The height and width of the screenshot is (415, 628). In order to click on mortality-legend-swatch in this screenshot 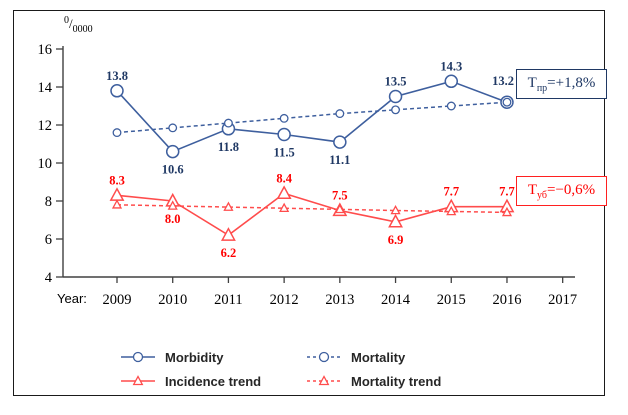, I will do `click(324, 357)`.